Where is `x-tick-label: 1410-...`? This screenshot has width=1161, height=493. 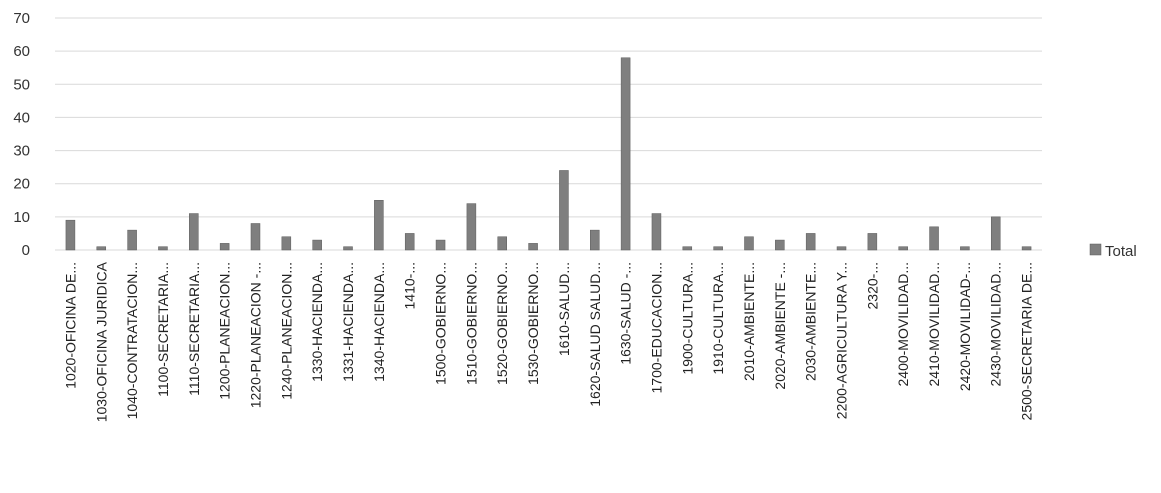
x-tick-label: 1410-... is located at coordinates (410, 285).